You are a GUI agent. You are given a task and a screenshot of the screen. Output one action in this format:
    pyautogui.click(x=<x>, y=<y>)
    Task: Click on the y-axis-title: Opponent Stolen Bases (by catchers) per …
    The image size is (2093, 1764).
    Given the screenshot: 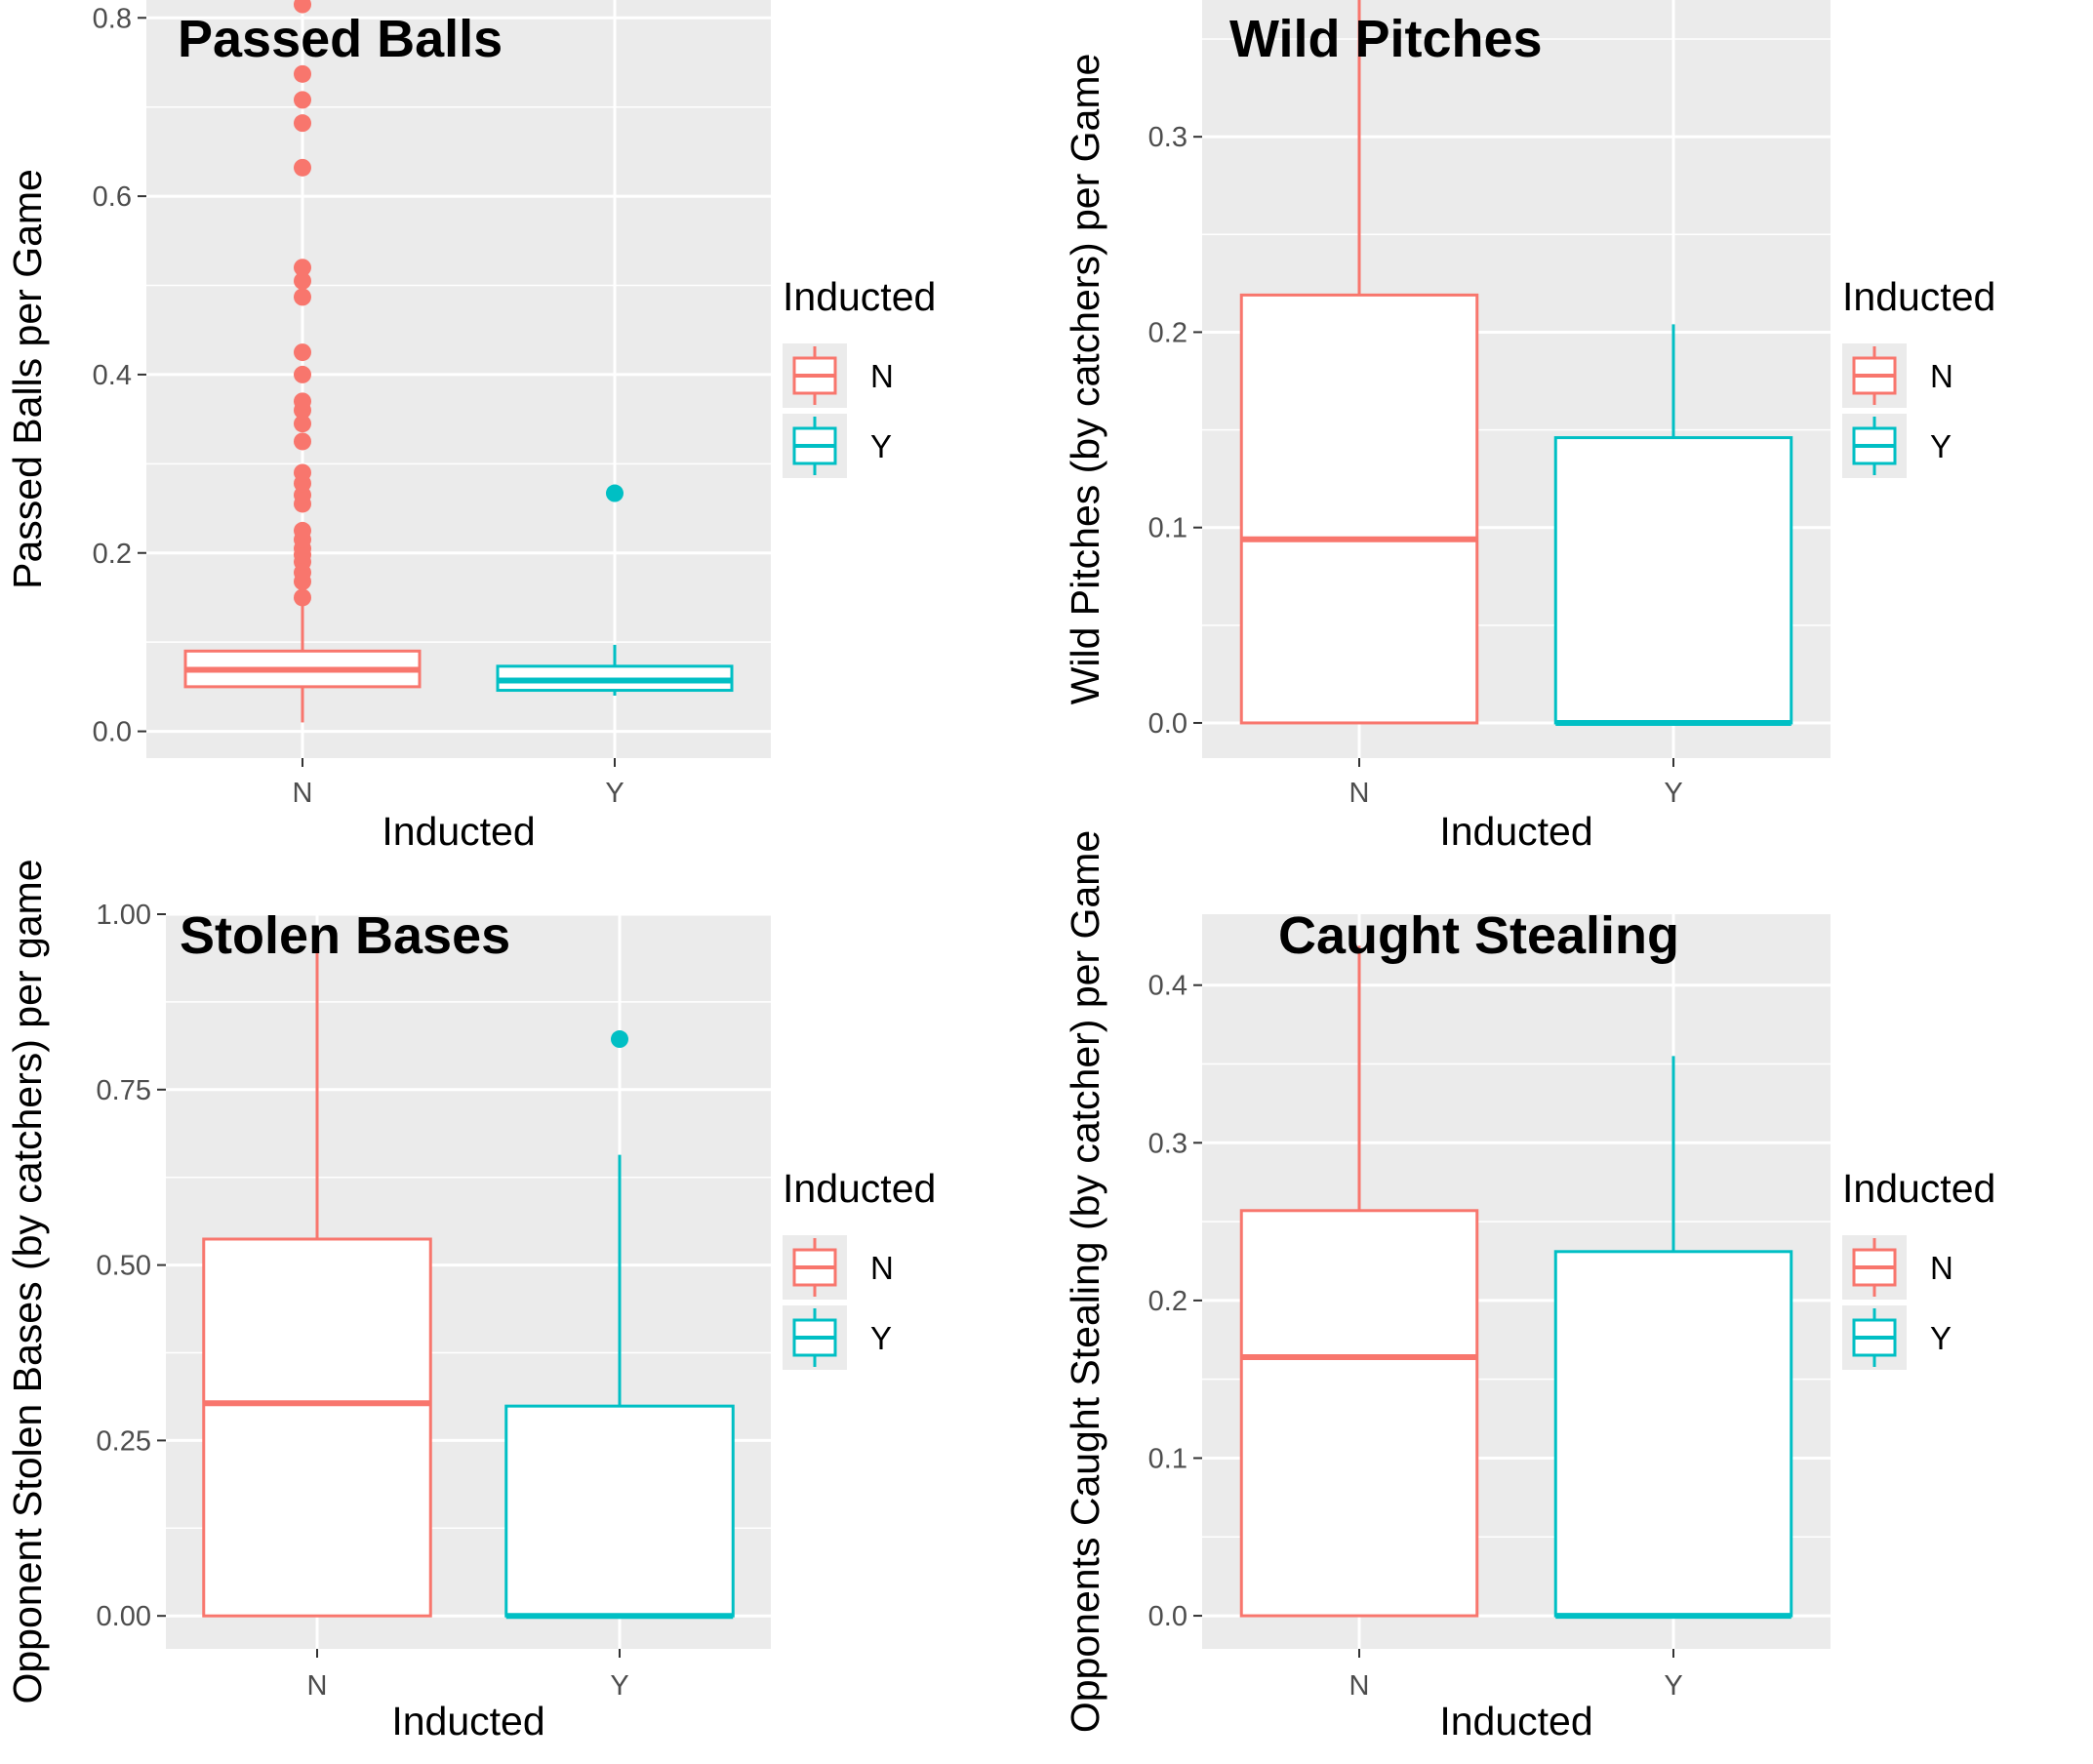 What is the action you would take?
    pyautogui.click(x=27, y=1282)
    